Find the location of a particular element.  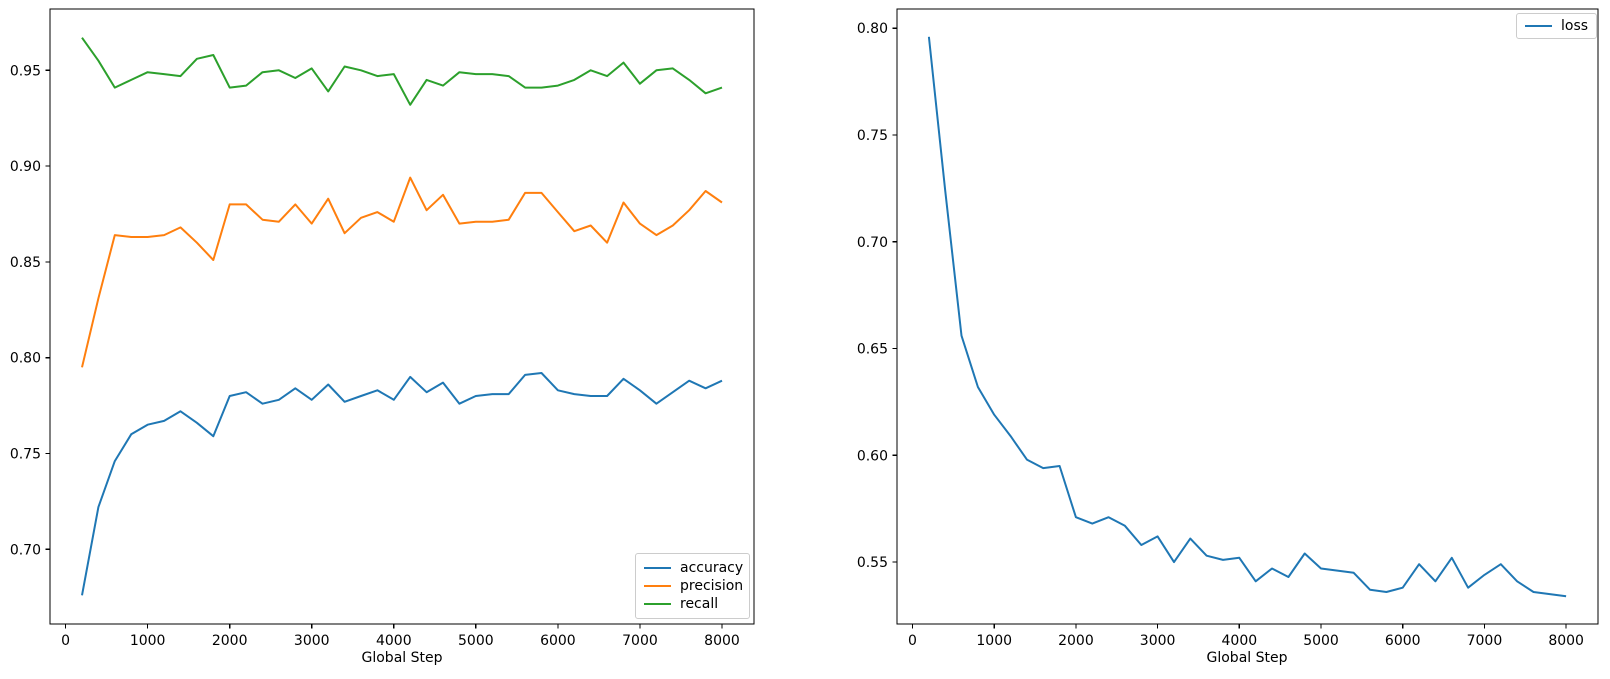

legend-entry-accuracy: accuracy is located at coordinates (694, 568).